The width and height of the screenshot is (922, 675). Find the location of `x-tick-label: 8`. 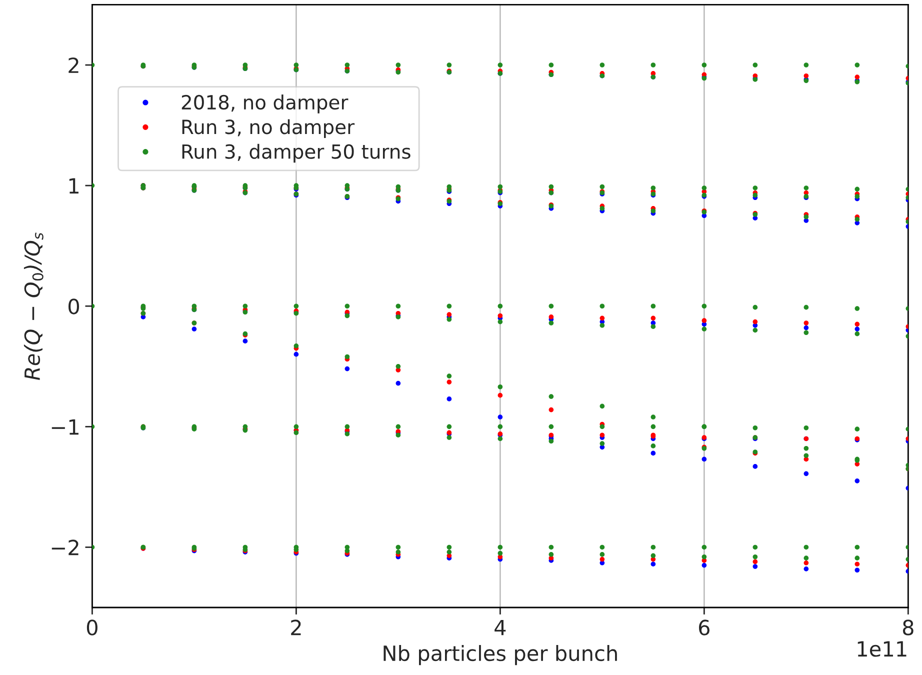

x-tick-label: 8 is located at coordinates (908, 628).